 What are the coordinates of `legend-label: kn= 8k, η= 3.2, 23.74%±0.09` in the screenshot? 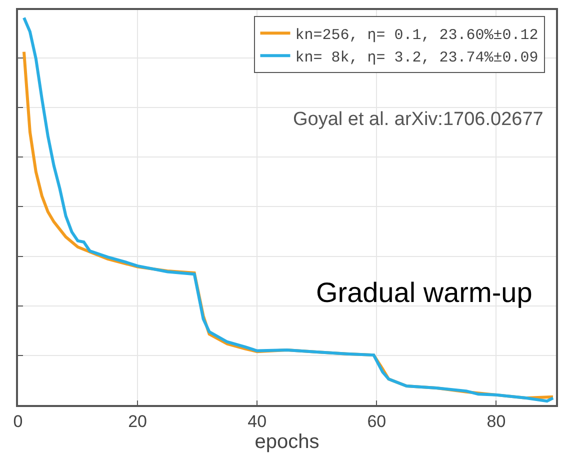 It's located at (416, 58).